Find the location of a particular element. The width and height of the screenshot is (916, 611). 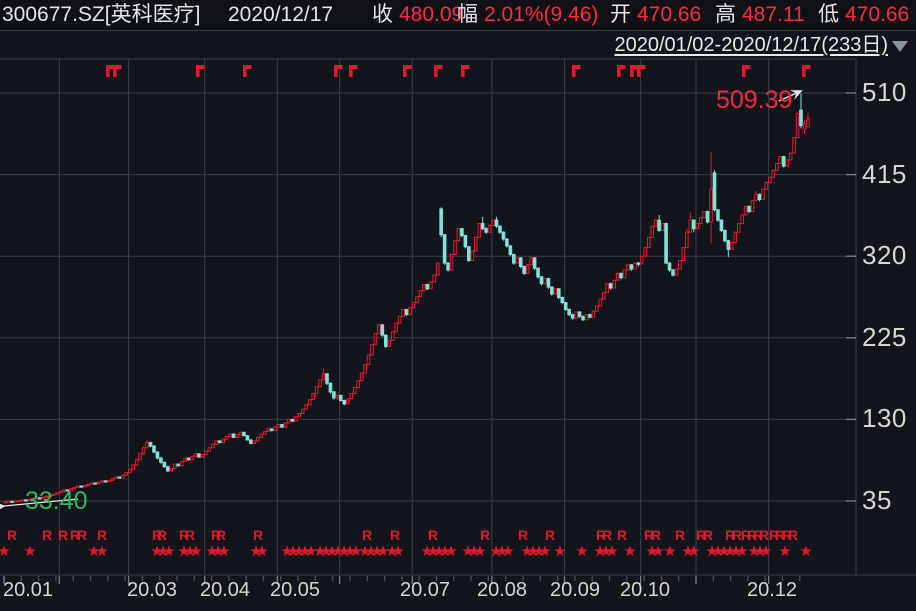

x-axis-label: 20.08 is located at coordinates (502, 590).